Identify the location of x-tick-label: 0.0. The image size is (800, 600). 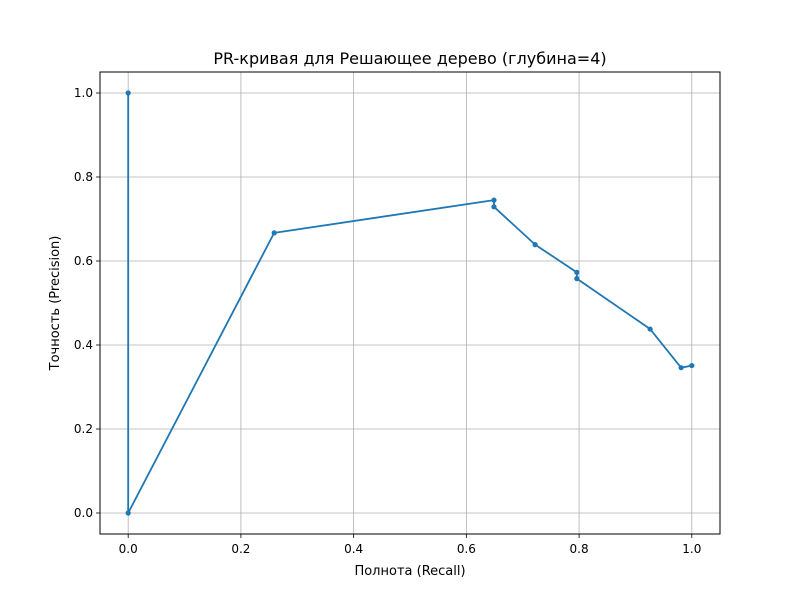
(128, 549).